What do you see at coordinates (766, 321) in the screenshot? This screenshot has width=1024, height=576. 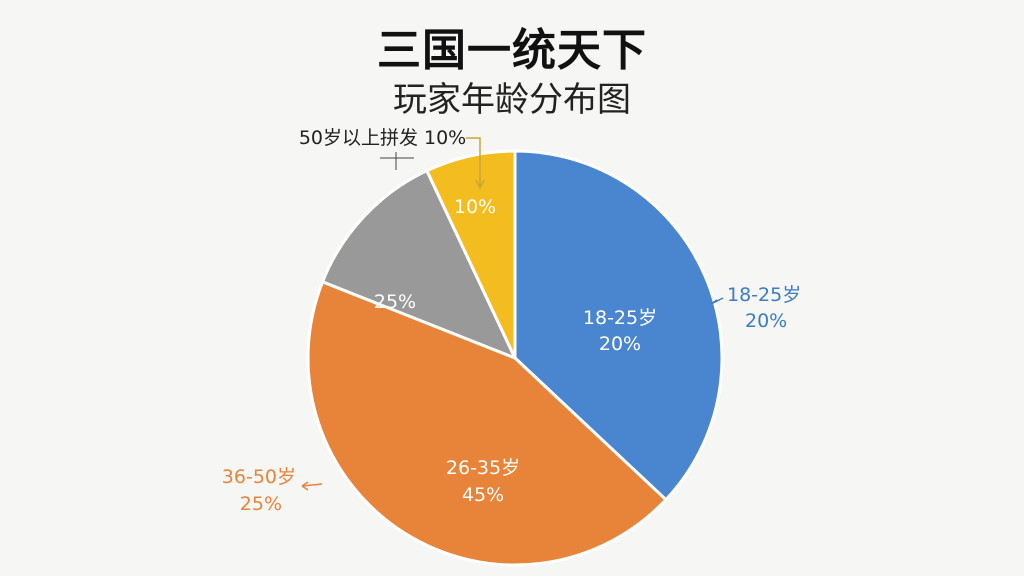 I see `ext-18-25-value: 20%` at bounding box center [766, 321].